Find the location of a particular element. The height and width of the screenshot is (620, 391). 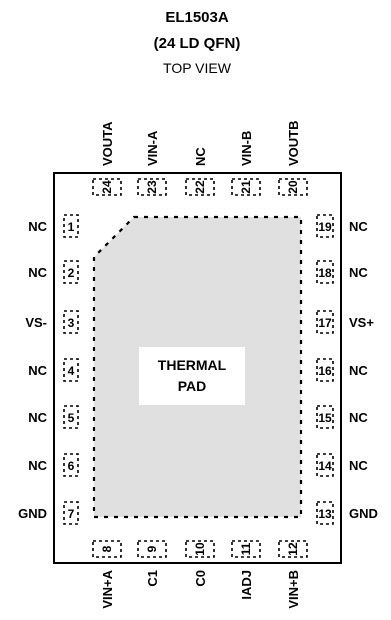

pin-number: 8 is located at coordinates (107, 548).